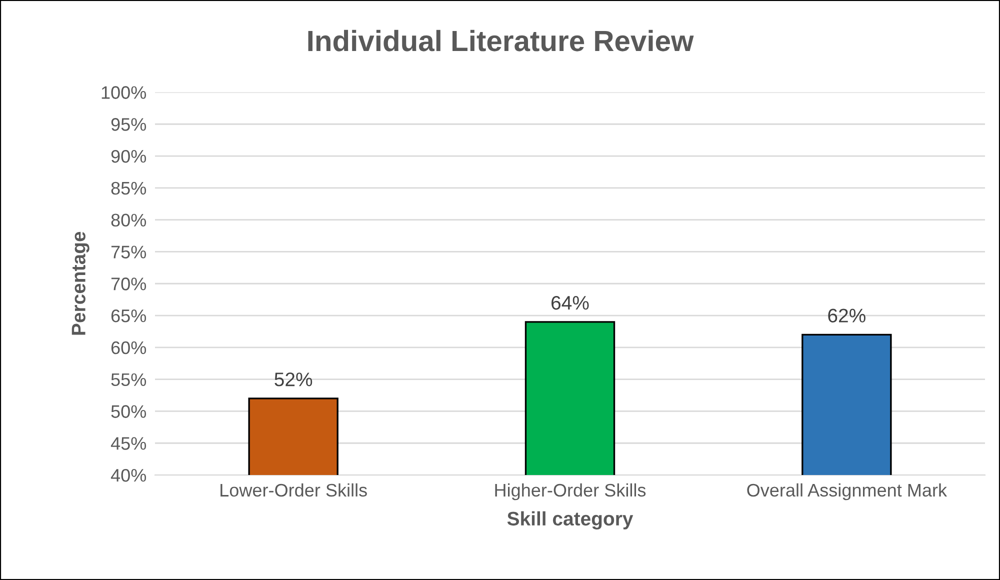  What do you see at coordinates (124, 92) in the screenshot?
I see `y-tick-label: 100%` at bounding box center [124, 92].